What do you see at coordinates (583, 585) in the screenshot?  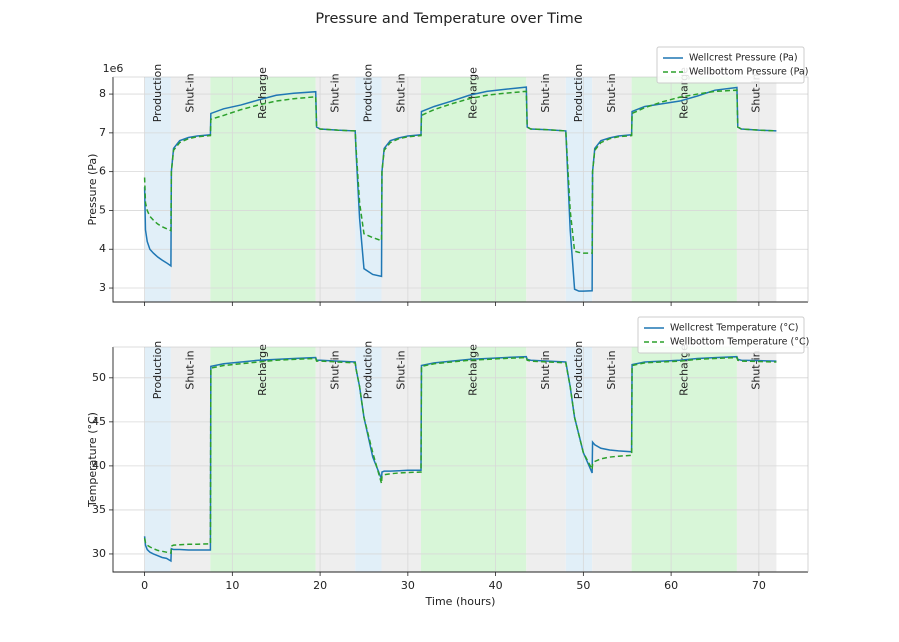 I see `x-tick-label: 50` at bounding box center [583, 585].